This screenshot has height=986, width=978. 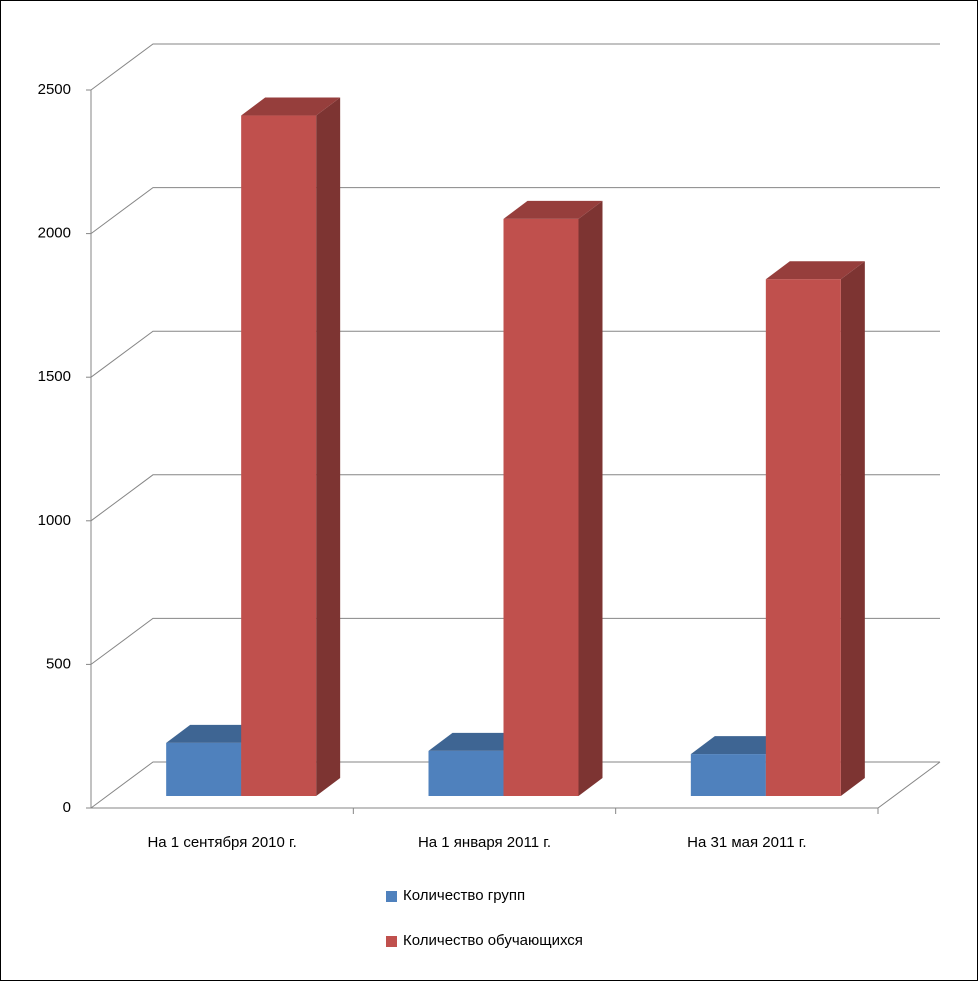 I want to click on y-tick-label: 1500, so click(x=54, y=376).